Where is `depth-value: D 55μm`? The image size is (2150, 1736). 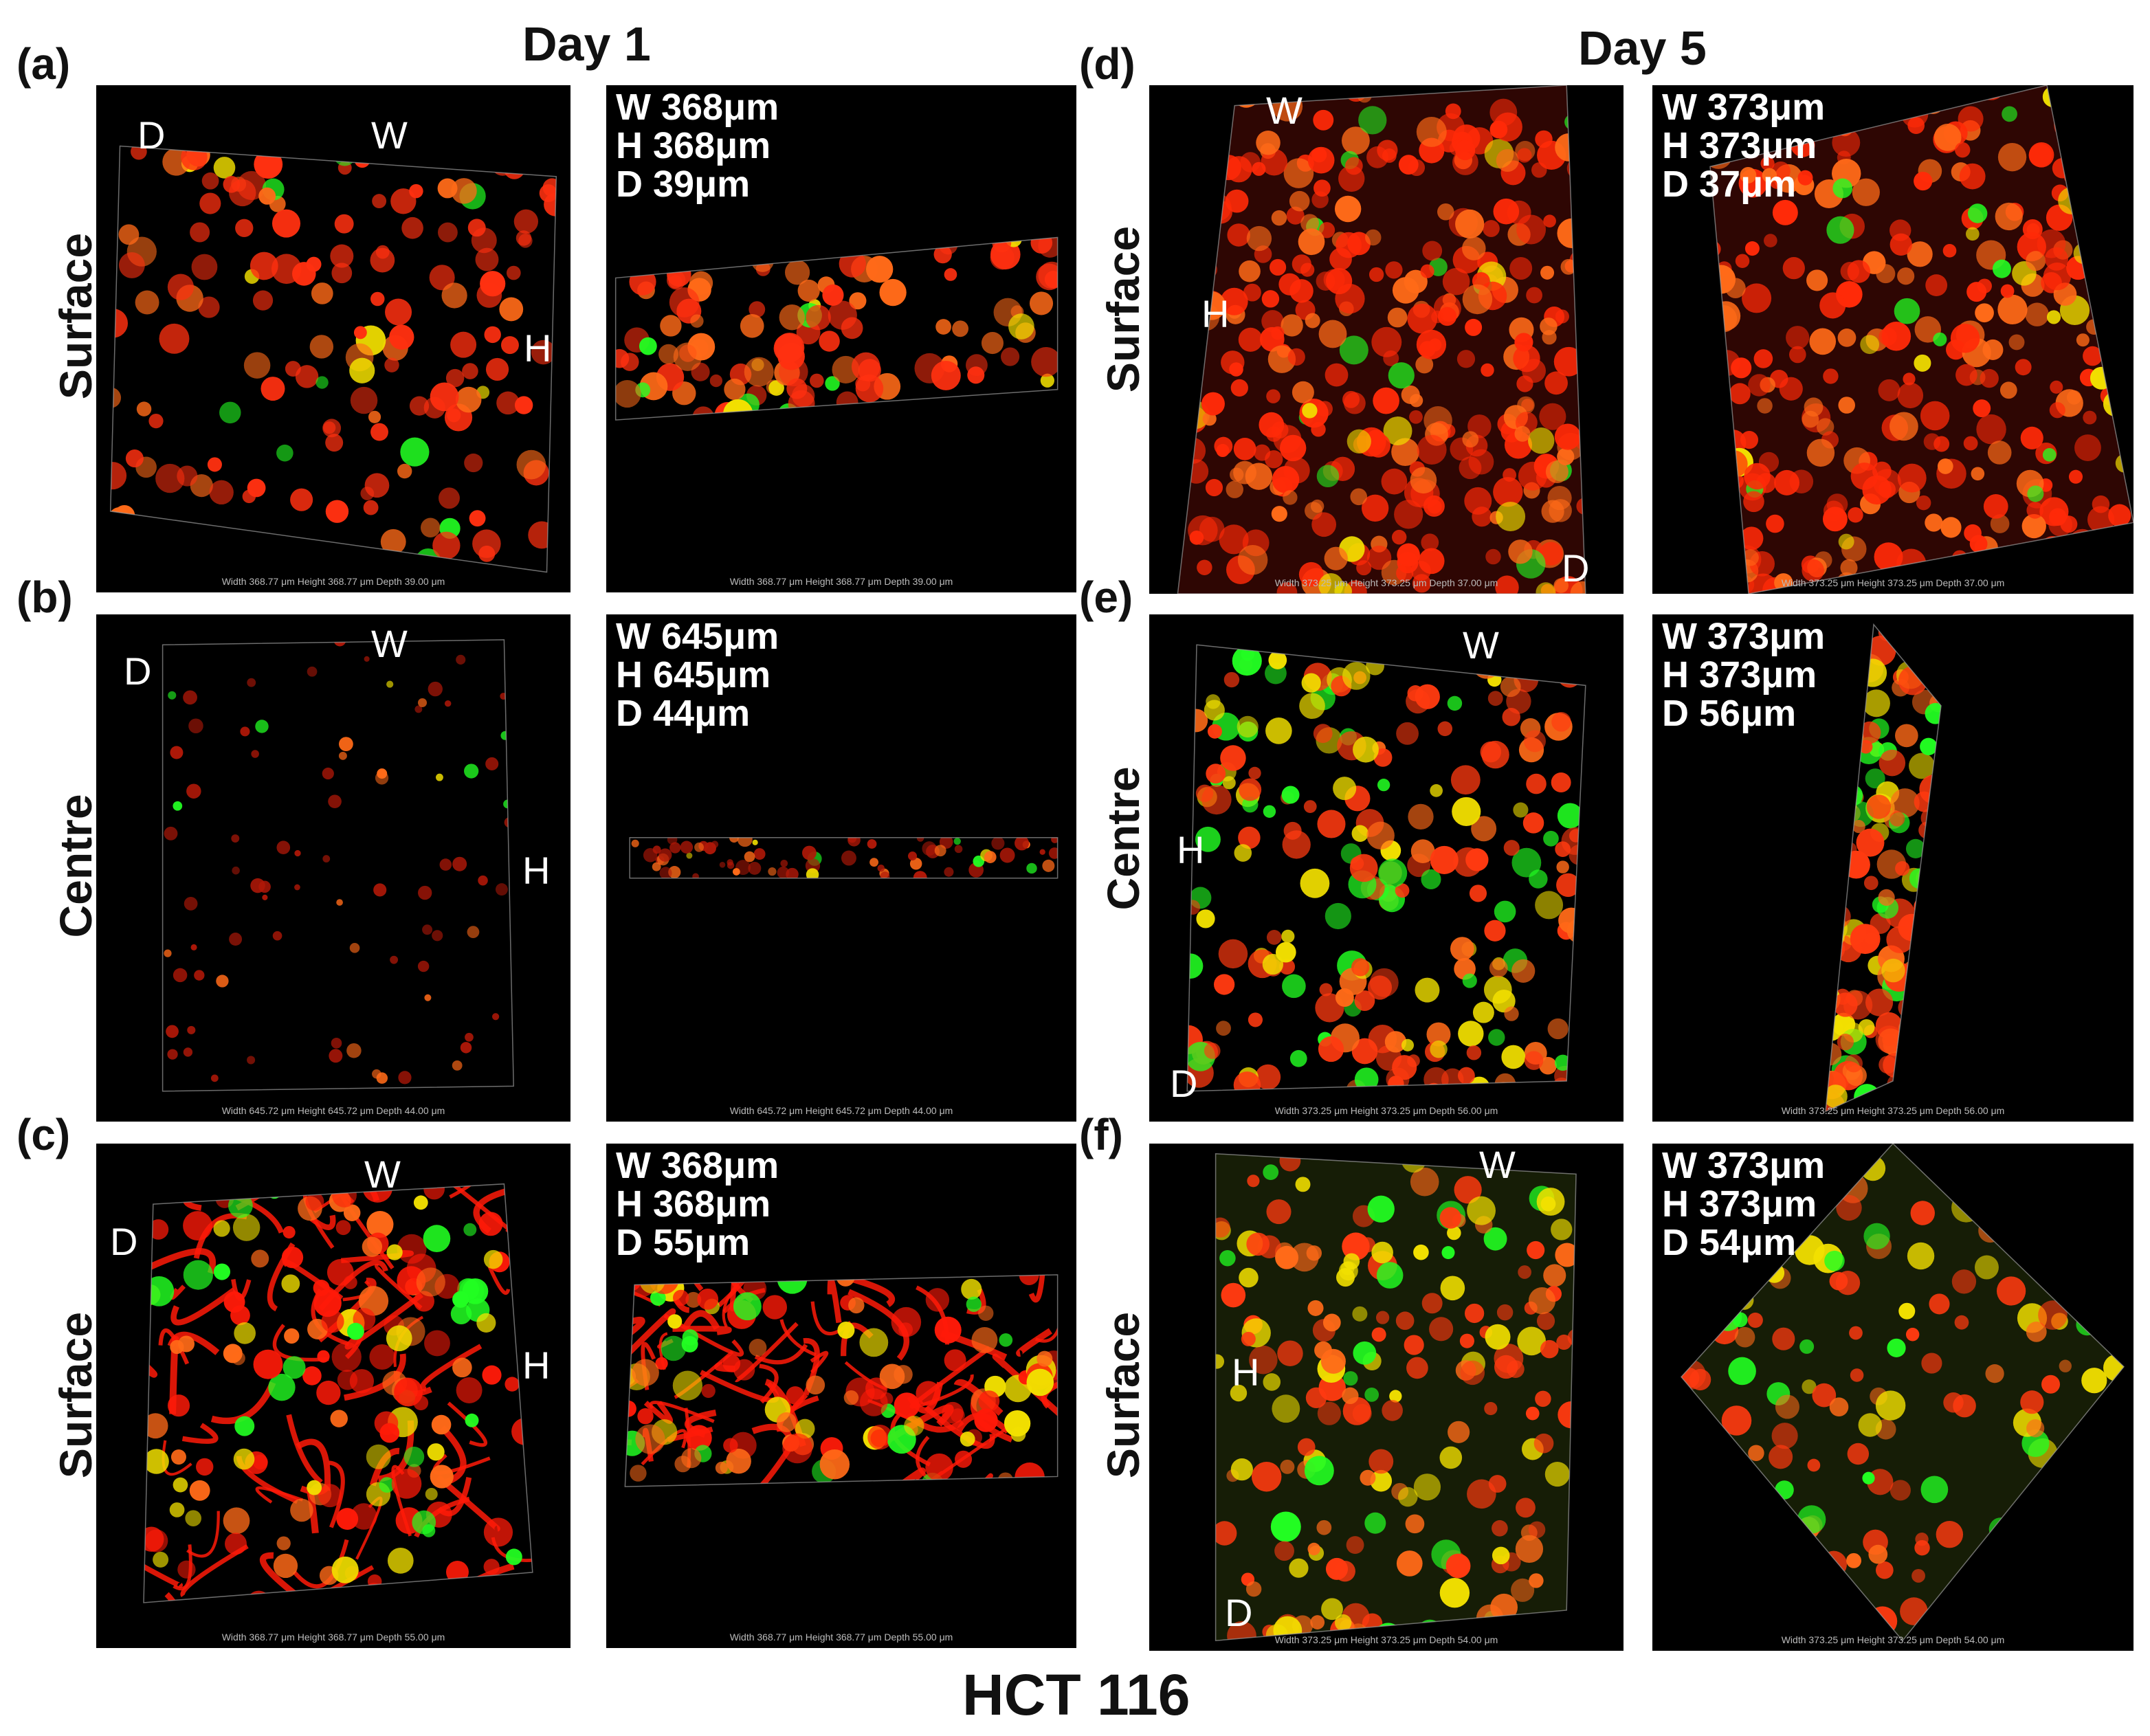
depth-value: D 55μm is located at coordinates (683, 1242).